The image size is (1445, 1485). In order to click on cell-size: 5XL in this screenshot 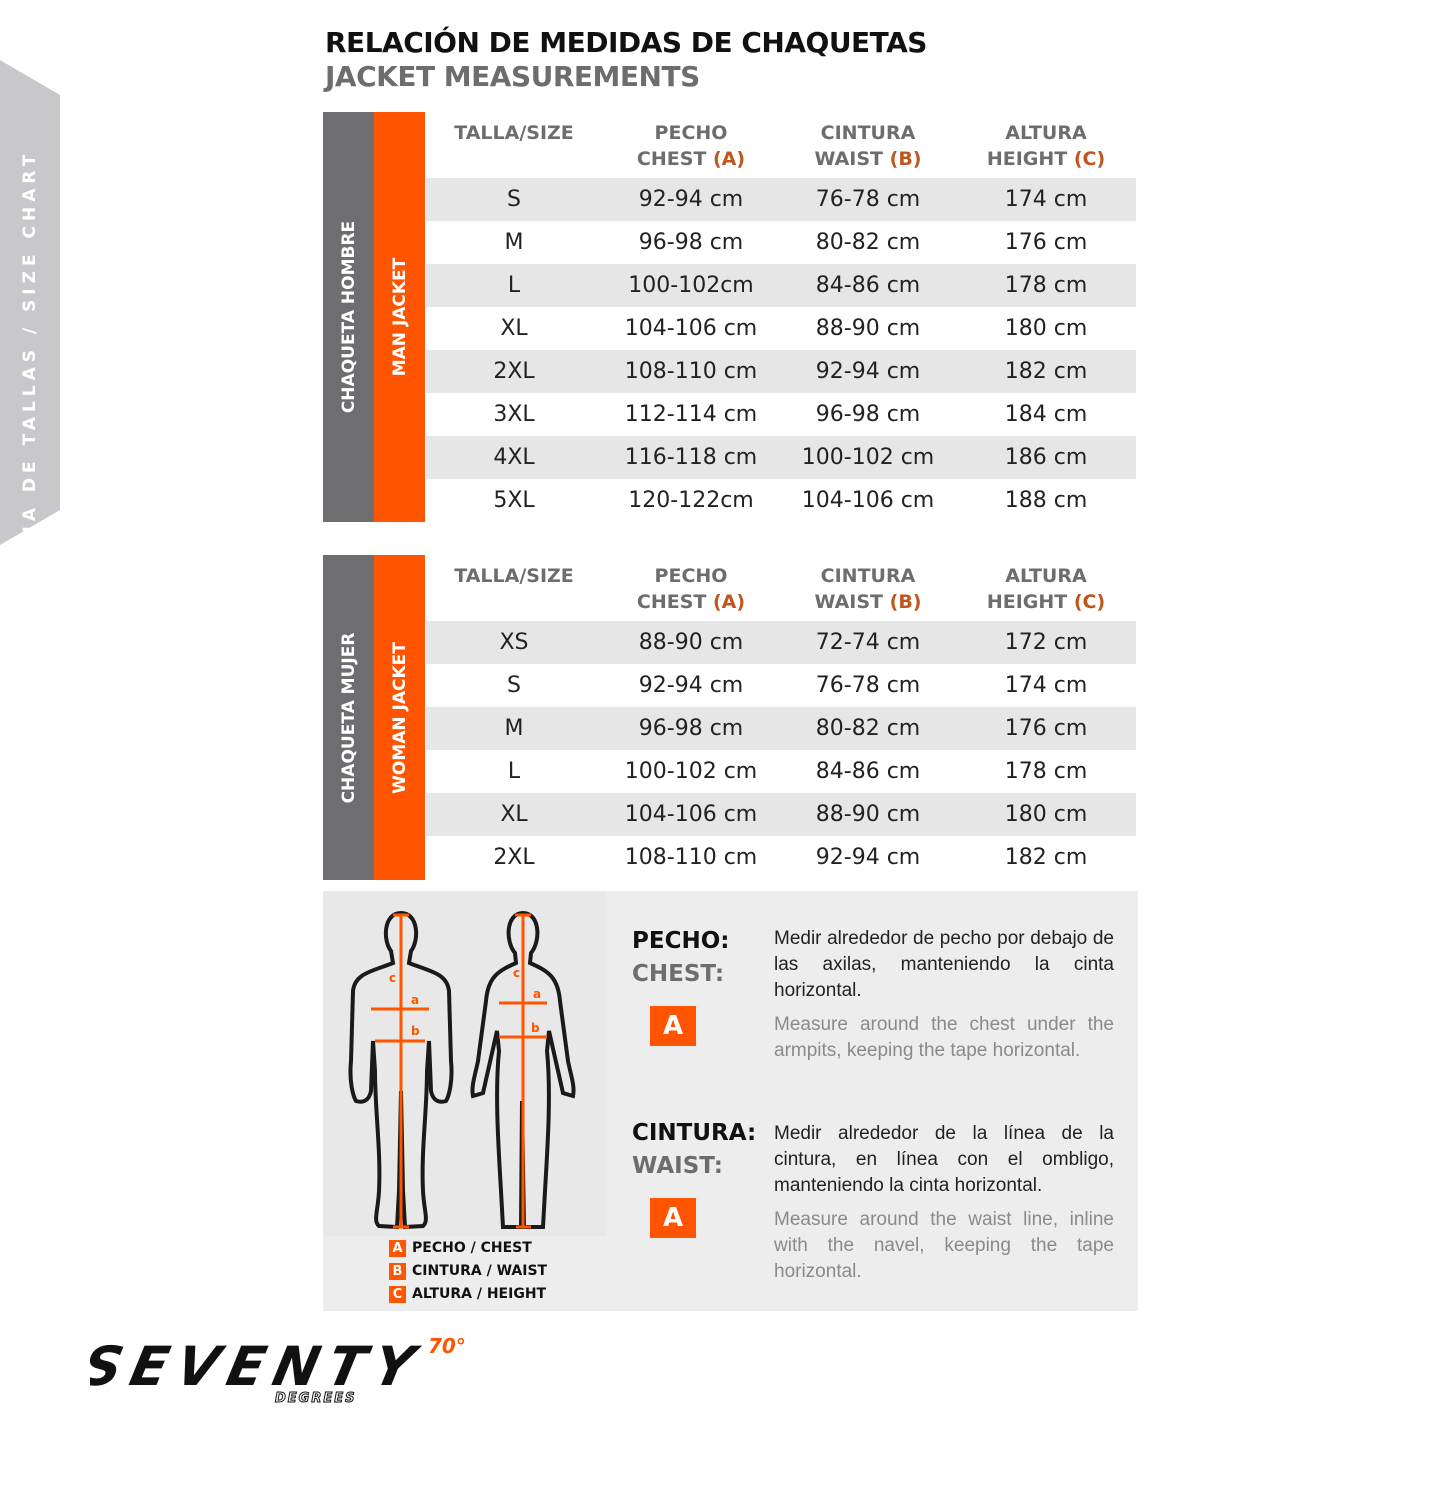, I will do `click(514, 500)`.